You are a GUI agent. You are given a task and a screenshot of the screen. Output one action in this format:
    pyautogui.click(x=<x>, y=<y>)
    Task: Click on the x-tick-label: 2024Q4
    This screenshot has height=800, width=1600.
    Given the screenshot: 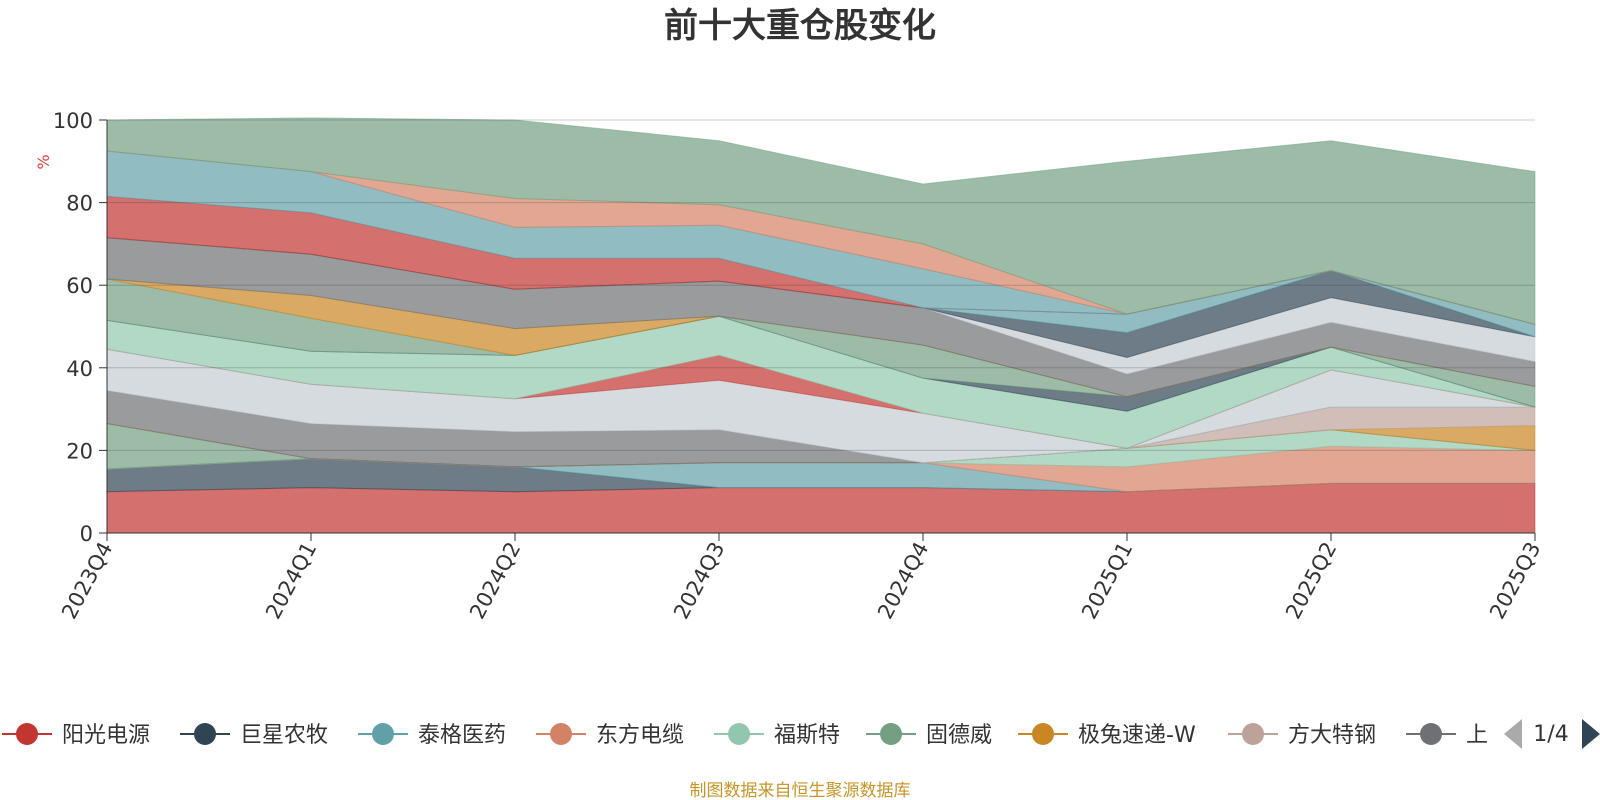 What is the action you would take?
    pyautogui.click(x=903, y=580)
    